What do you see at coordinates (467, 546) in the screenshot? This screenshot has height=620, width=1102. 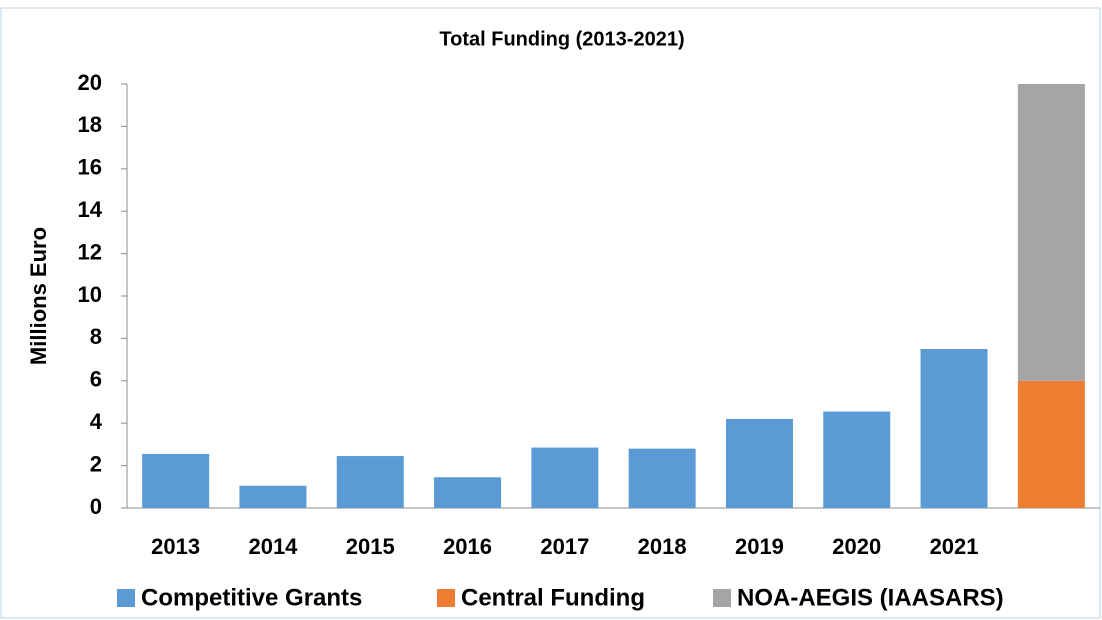 I see `x-tick-label: 2016` at bounding box center [467, 546].